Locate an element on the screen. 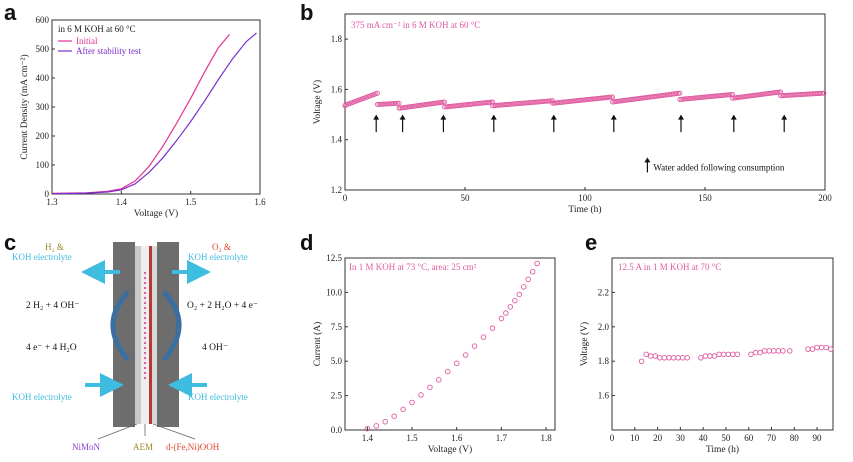 This screenshot has width=853, height=462. reaction-arrow-right is located at coordinates (172, 326).